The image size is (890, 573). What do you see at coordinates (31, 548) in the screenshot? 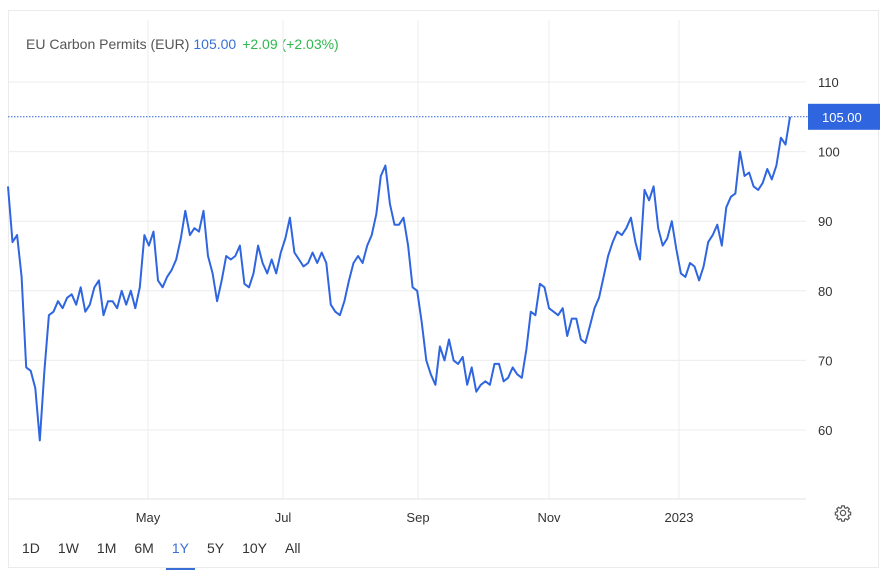
I see `range-button-1d: 1D` at bounding box center [31, 548].